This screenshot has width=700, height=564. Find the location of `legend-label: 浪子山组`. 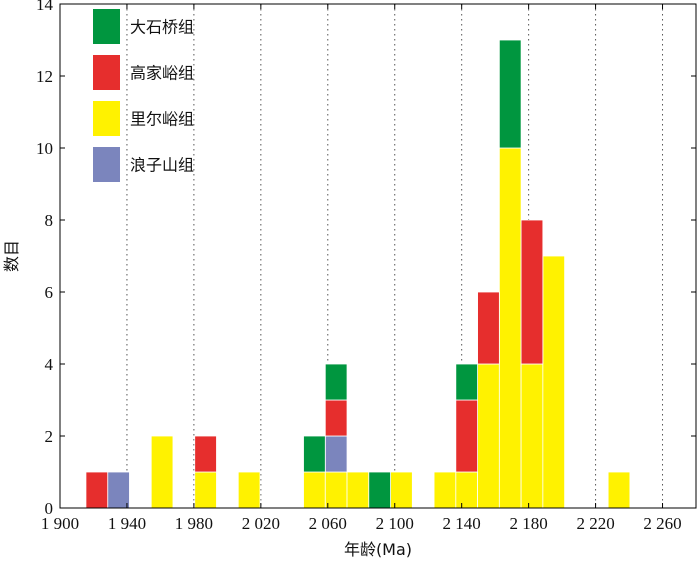

legend-label: 浪子山组 is located at coordinates (162, 165).